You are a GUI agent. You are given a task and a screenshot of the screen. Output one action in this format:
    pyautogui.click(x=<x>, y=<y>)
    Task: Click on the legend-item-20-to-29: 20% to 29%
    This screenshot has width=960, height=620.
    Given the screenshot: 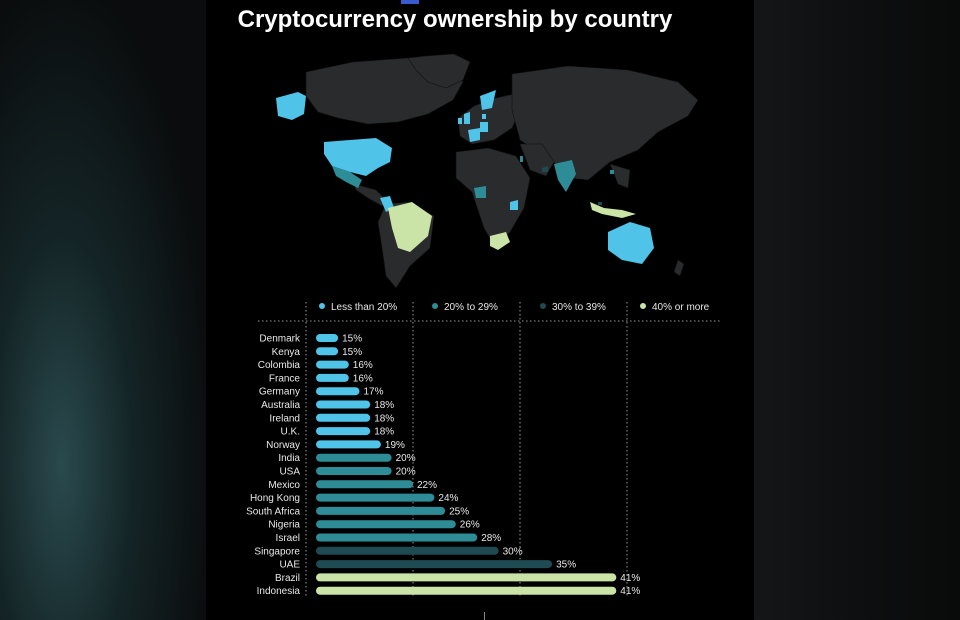 What is the action you would take?
    pyautogui.click(x=465, y=307)
    